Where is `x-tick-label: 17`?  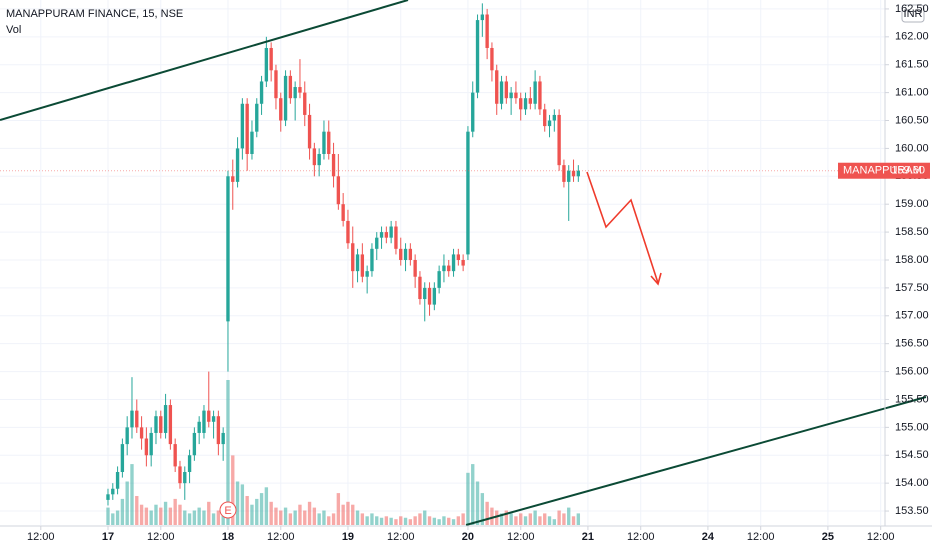 x-tick-label: 17 is located at coordinates (108, 537).